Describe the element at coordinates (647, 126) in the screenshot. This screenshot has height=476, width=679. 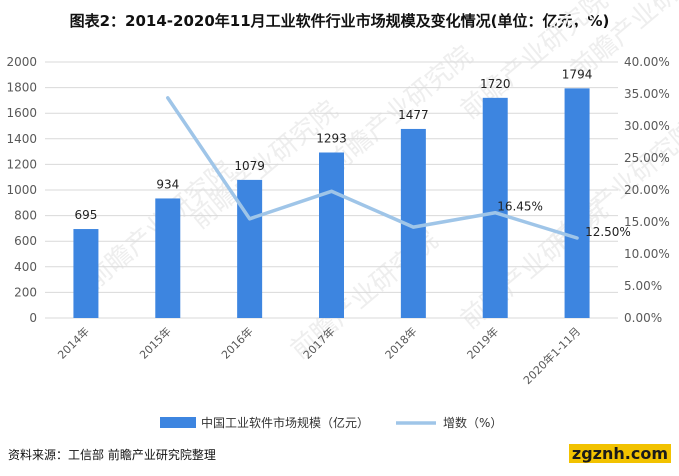
I see `y-right-tick-label: 30.00%` at that location.